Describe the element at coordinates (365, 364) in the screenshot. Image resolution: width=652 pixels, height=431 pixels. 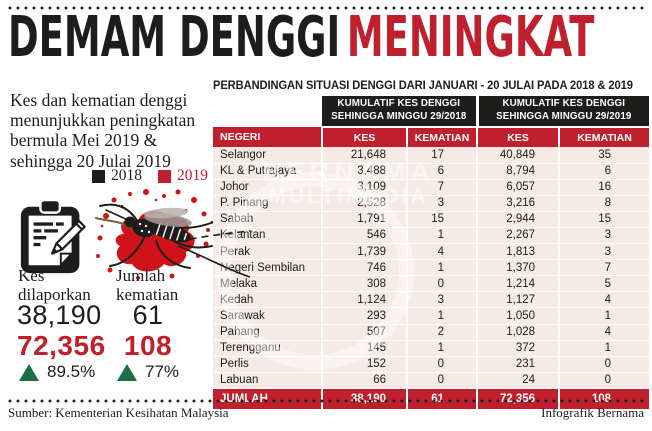
I see `value-cell: 152` at that location.